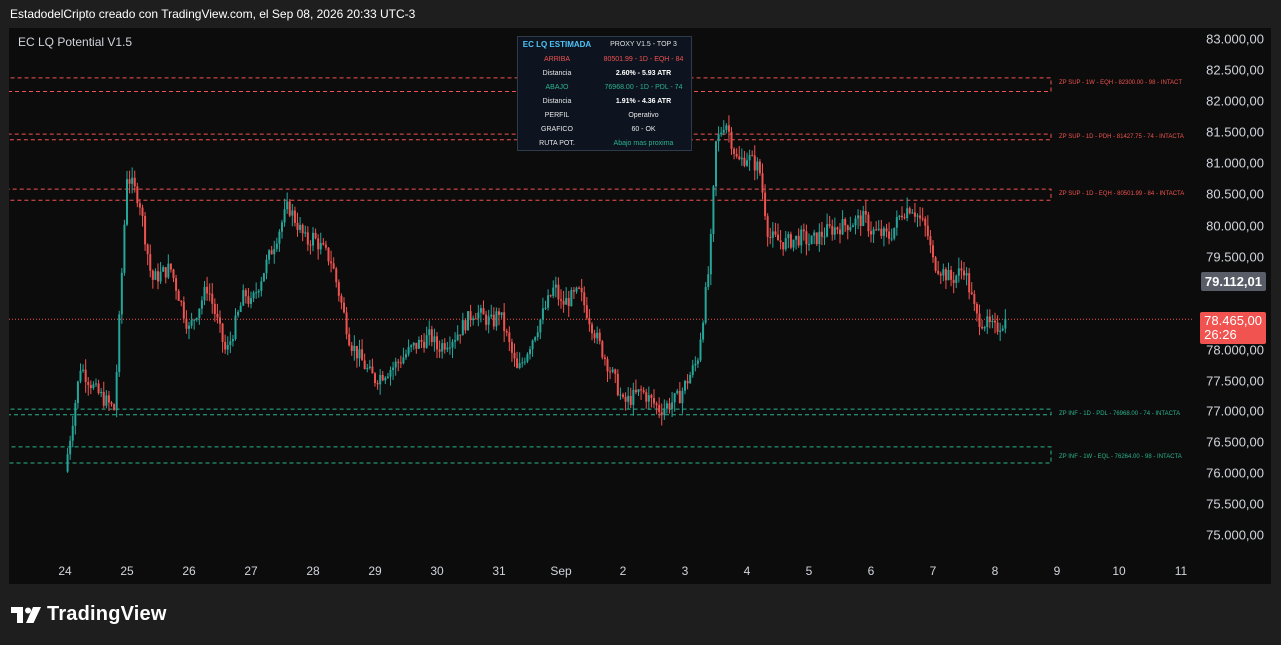 The width and height of the screenshot is (1281, 645). Describe the element at coordinates (1235, 473) in the screenshot. I see `price-tick: 76.000,00` at that location.